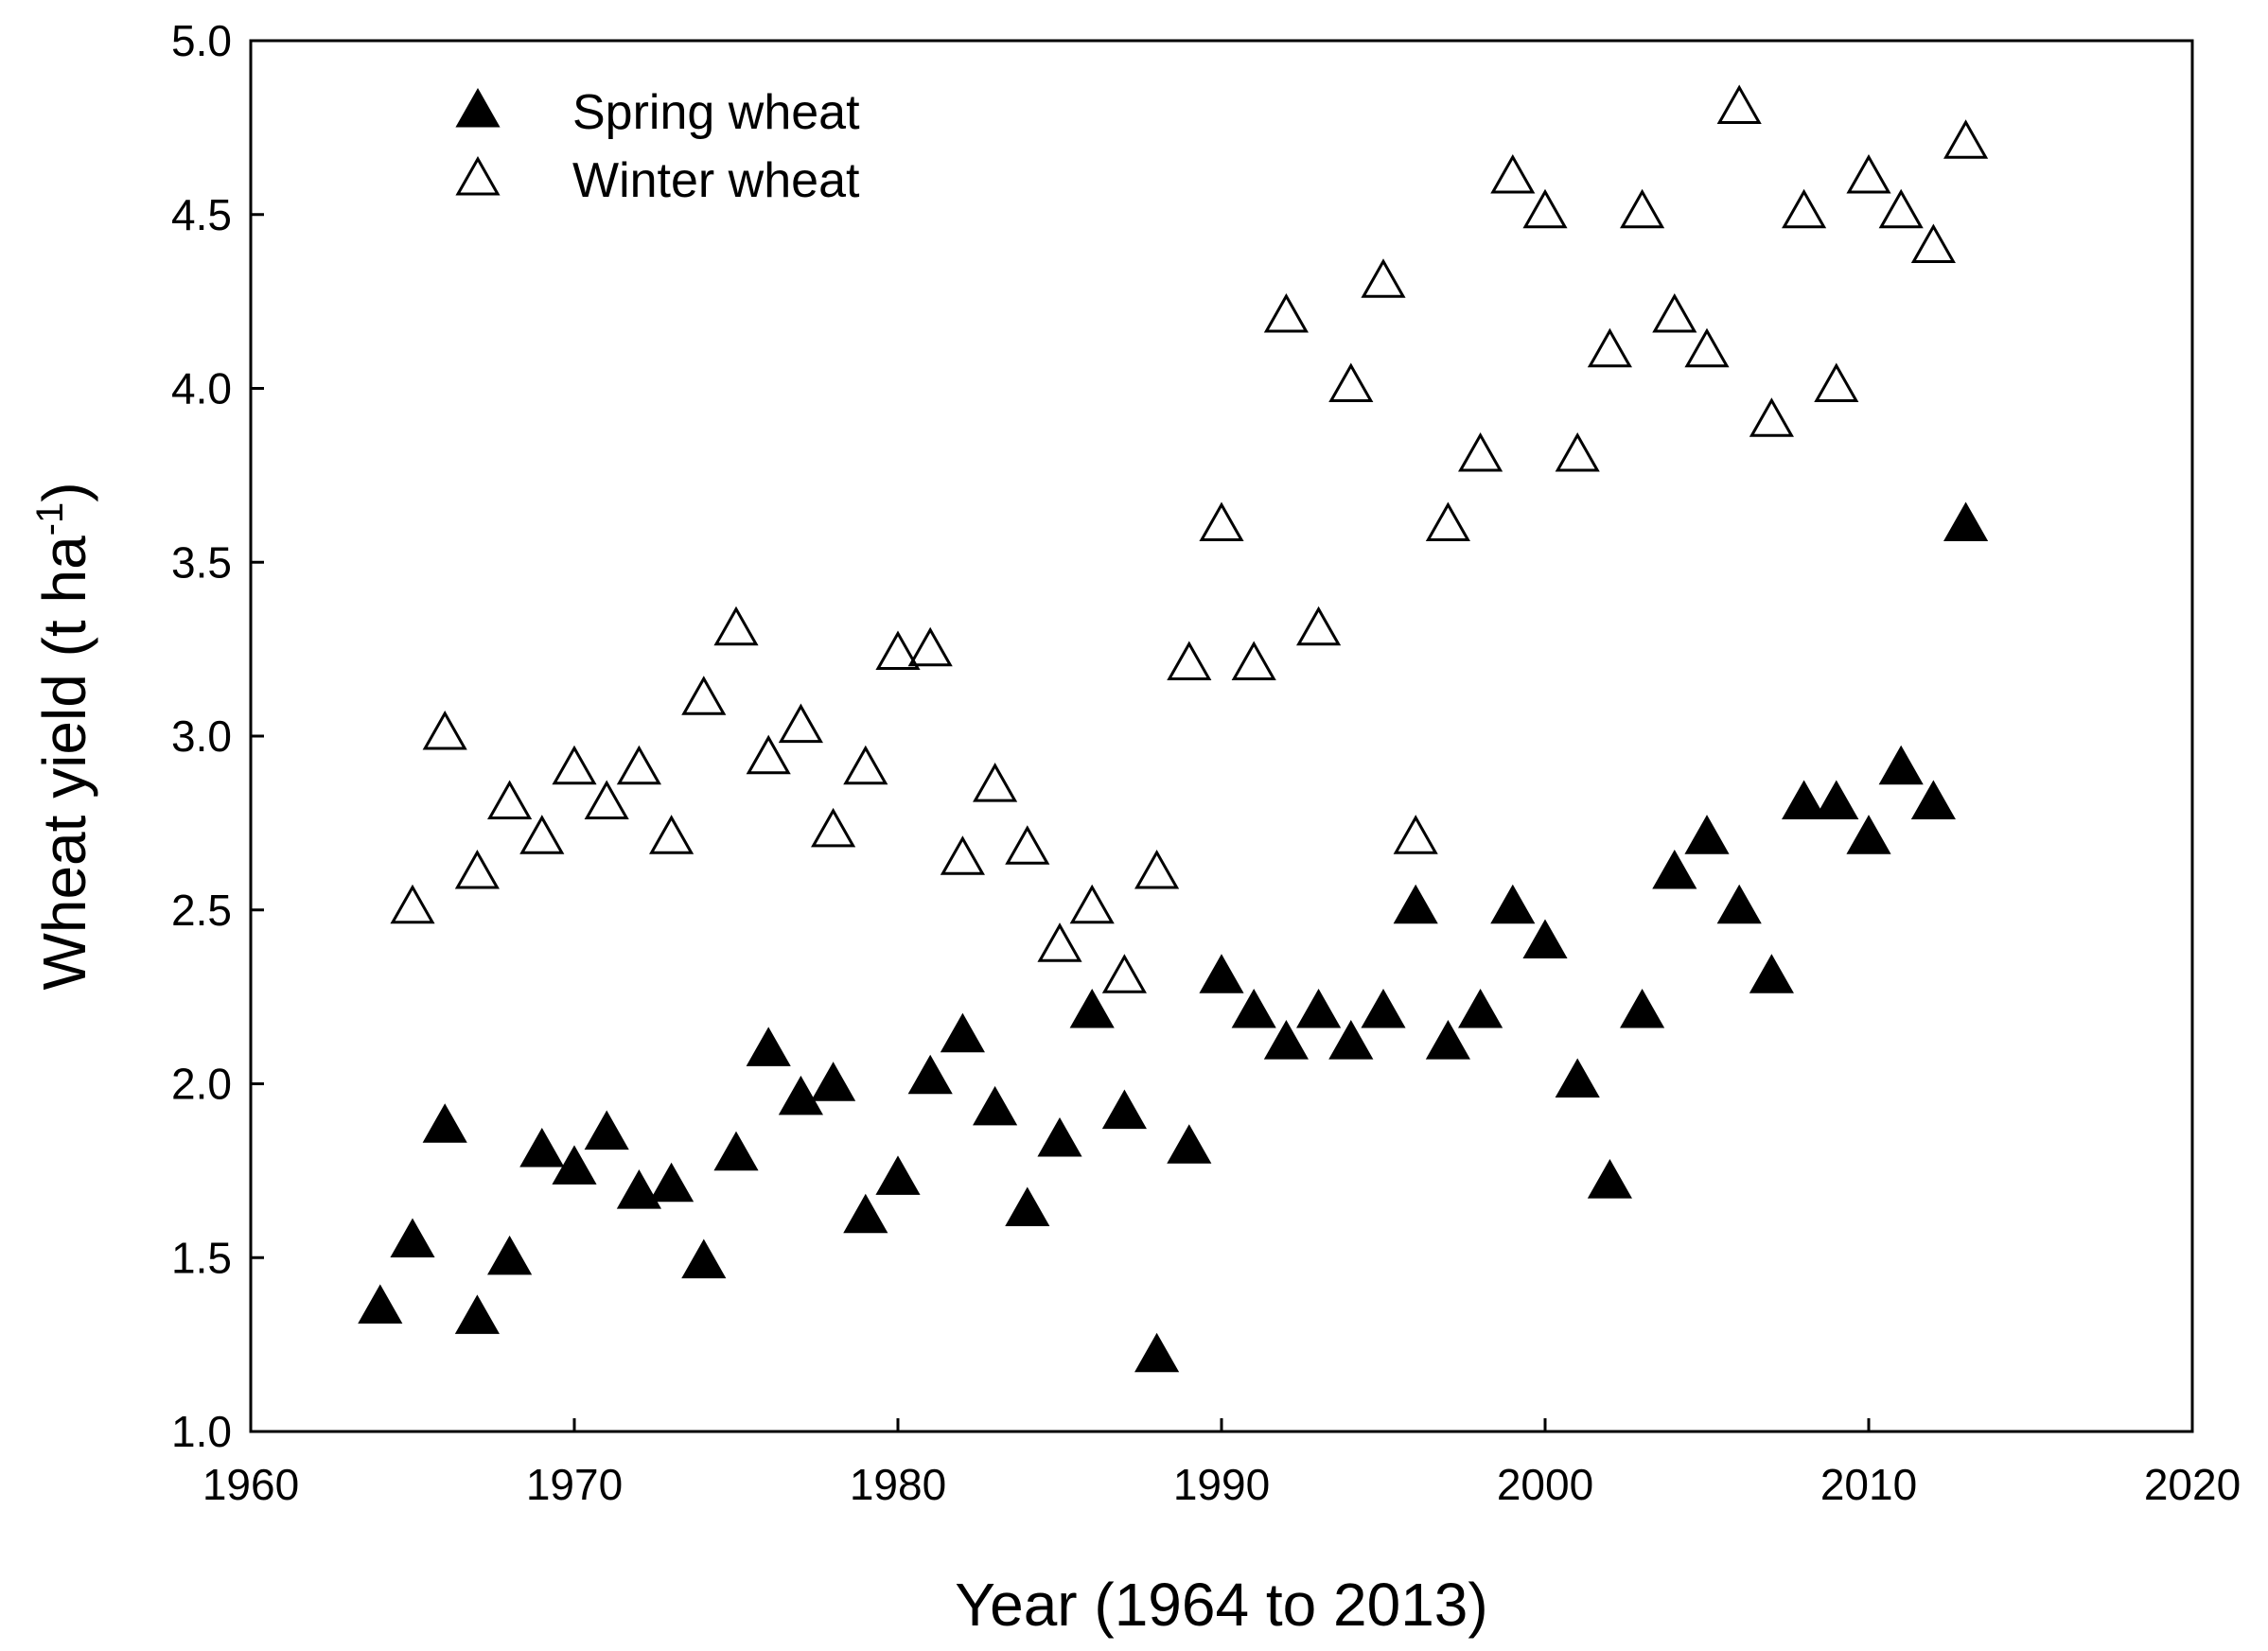 The height and width of the screenshot is (1651, 2268). I want to click on x-tick-label: 2010, so click(1869, 1484).